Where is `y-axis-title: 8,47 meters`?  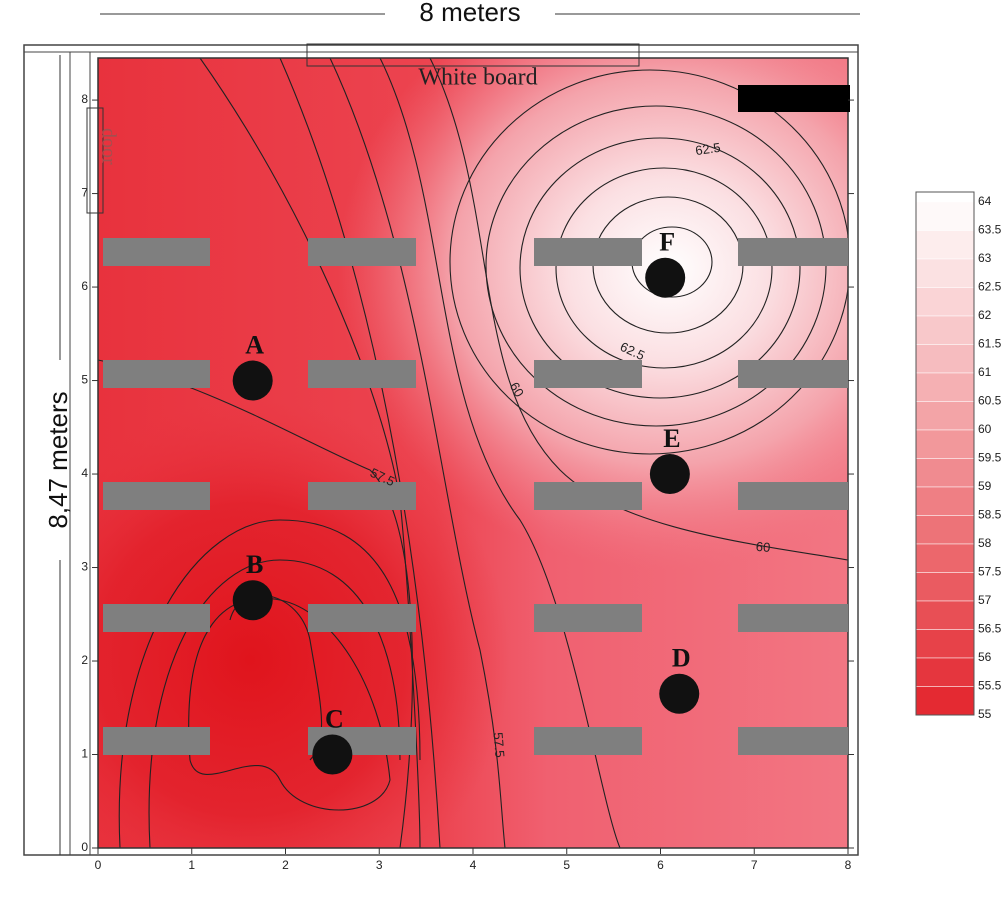
y-axis-title: 8,47 meters is located at coordinates (58, 459).